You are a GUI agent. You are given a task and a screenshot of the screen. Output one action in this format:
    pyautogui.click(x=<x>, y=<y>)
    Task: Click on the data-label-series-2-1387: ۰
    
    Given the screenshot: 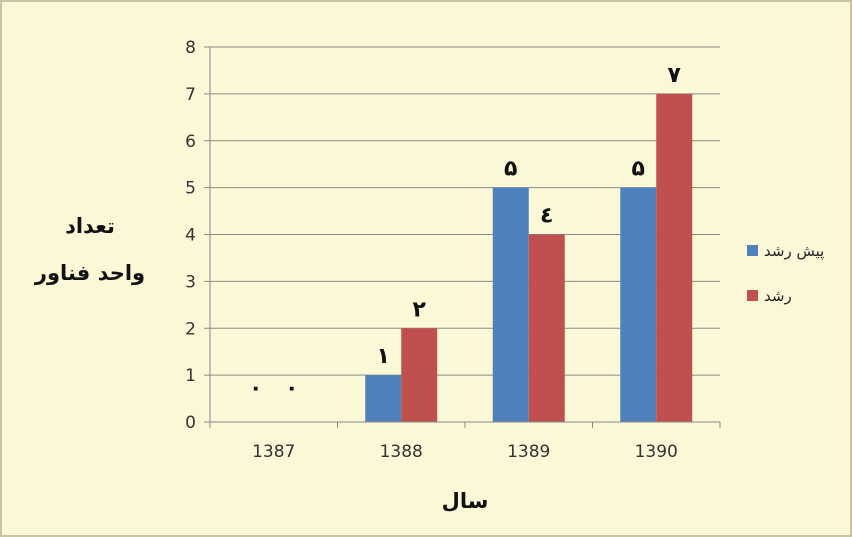 What is the action you would take?
    pyautogui.click(x=291, y=388)
    